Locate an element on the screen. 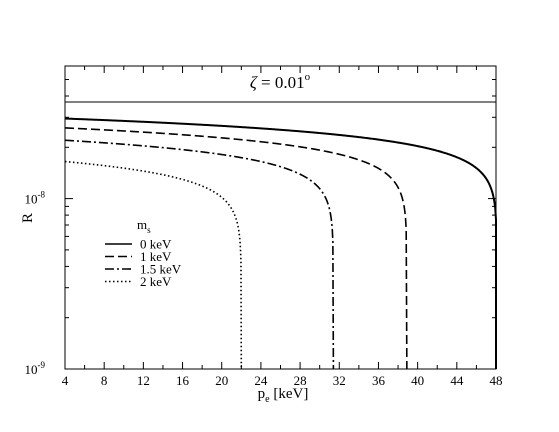  x-tick-label: 40 is located at coordinates (417, 380).